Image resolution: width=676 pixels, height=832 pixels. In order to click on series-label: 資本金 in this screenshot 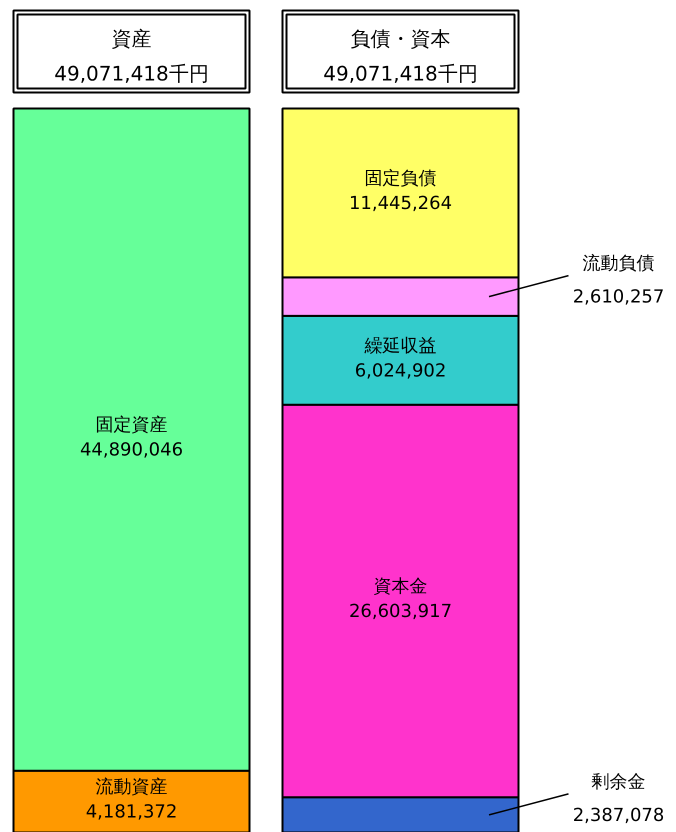, I will do `click(401, 587)`.